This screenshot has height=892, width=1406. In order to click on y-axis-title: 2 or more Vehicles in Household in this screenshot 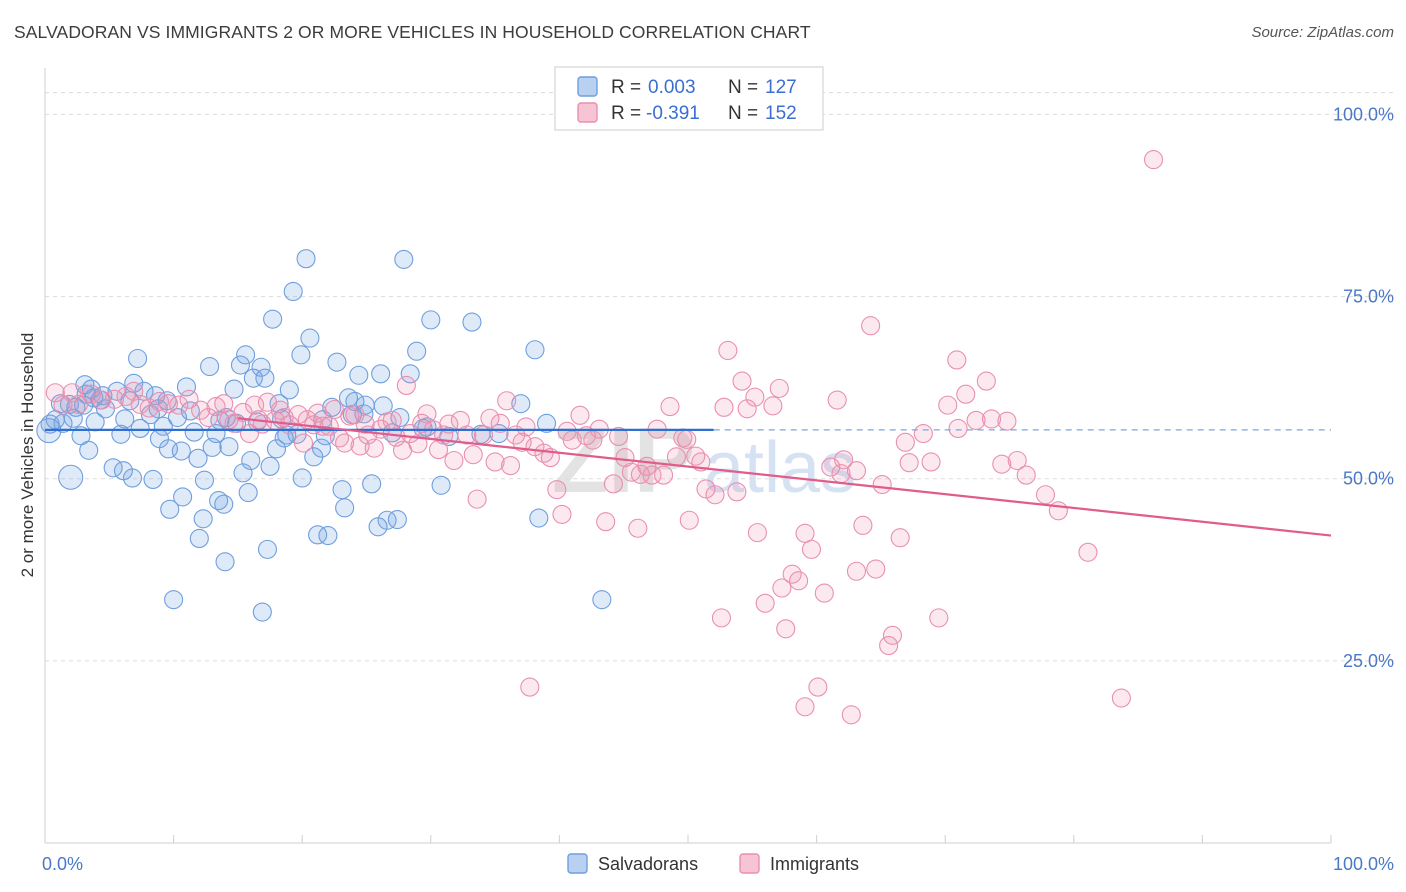, I will do `click(27, 455)`.